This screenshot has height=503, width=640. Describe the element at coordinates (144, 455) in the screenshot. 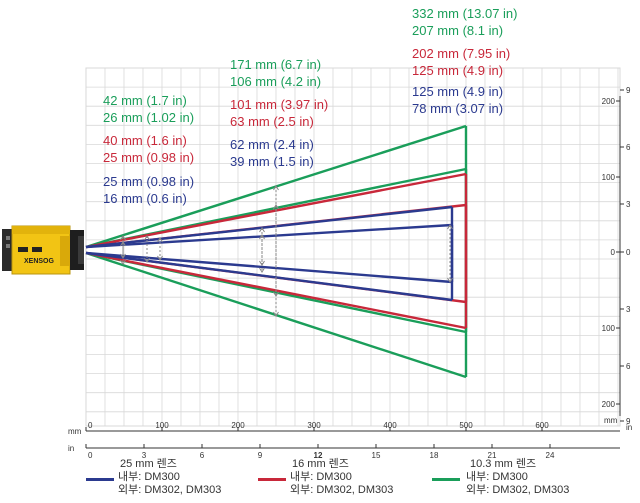

I see `in-tick-label: 3` at that location.